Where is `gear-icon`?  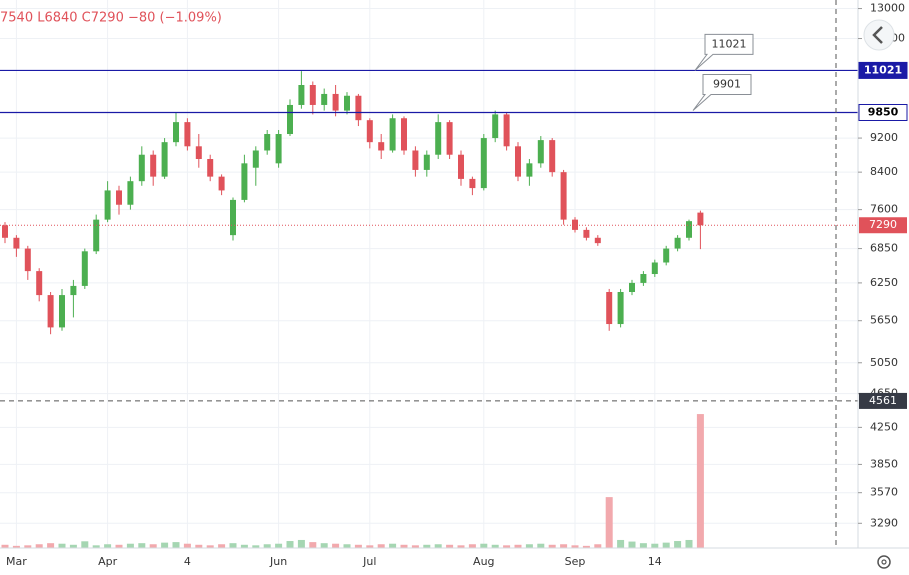
gear-icon is located at coordinates (884, 562).